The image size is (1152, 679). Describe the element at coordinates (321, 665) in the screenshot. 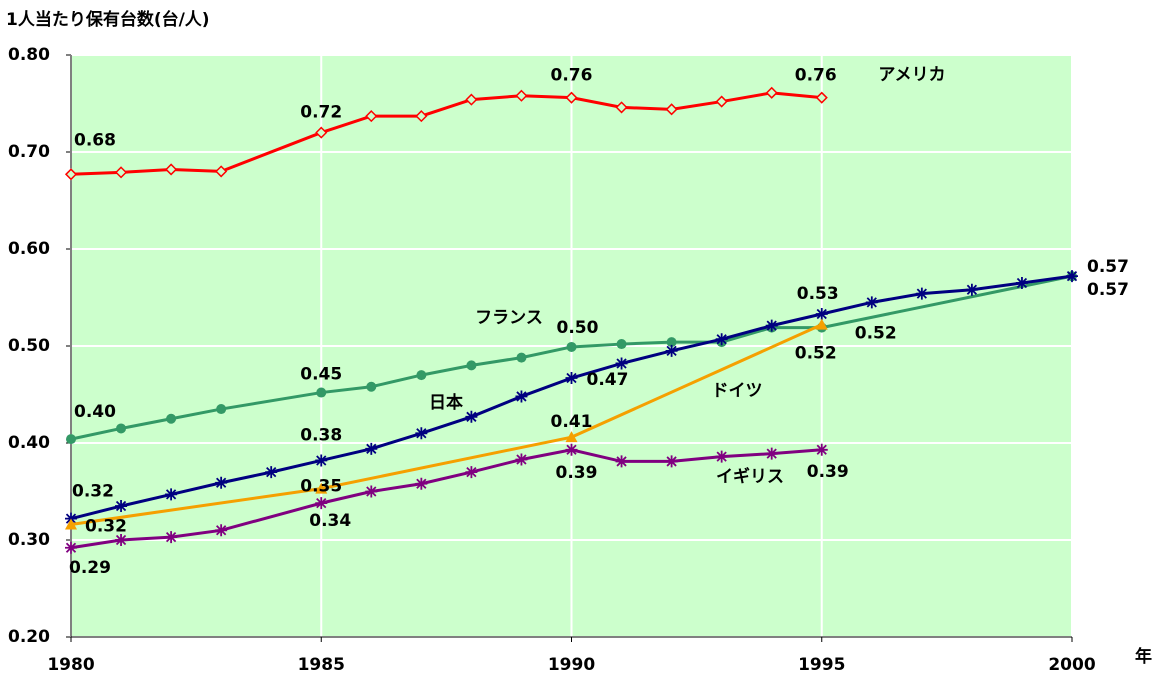

I see `x-tick-label: 1985` at that location.